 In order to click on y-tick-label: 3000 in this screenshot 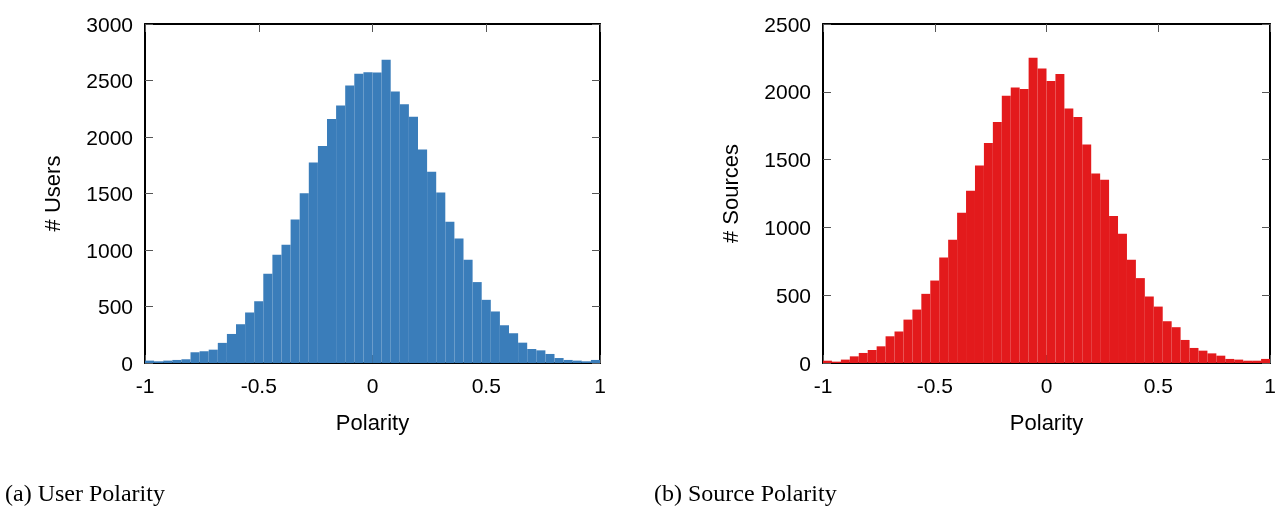, I will do `click(109, 24)`.